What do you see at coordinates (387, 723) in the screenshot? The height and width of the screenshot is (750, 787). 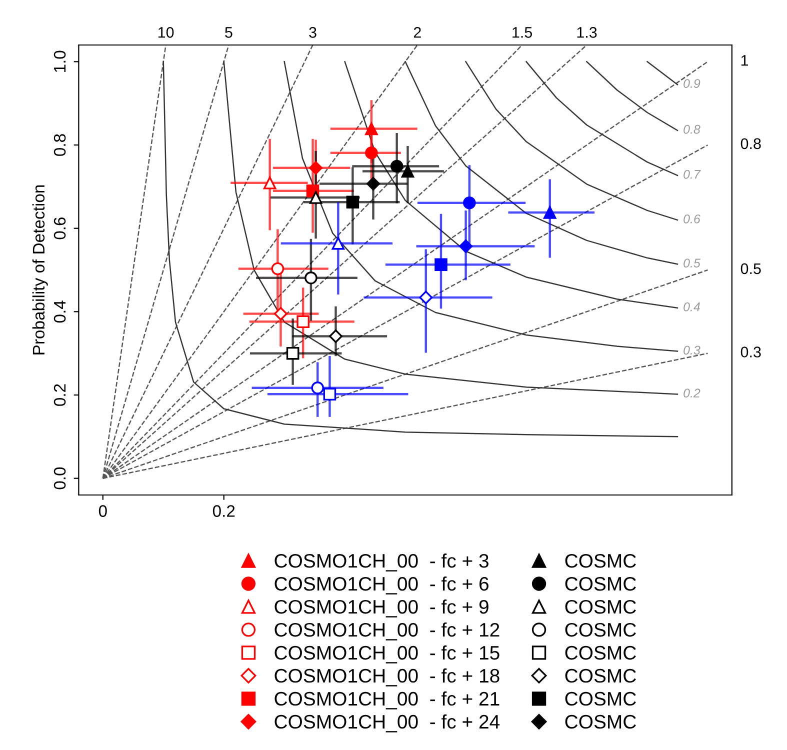 I see `legend-label: COSMO1CH_00 - fc + 24` at bounding box center [387, 723].